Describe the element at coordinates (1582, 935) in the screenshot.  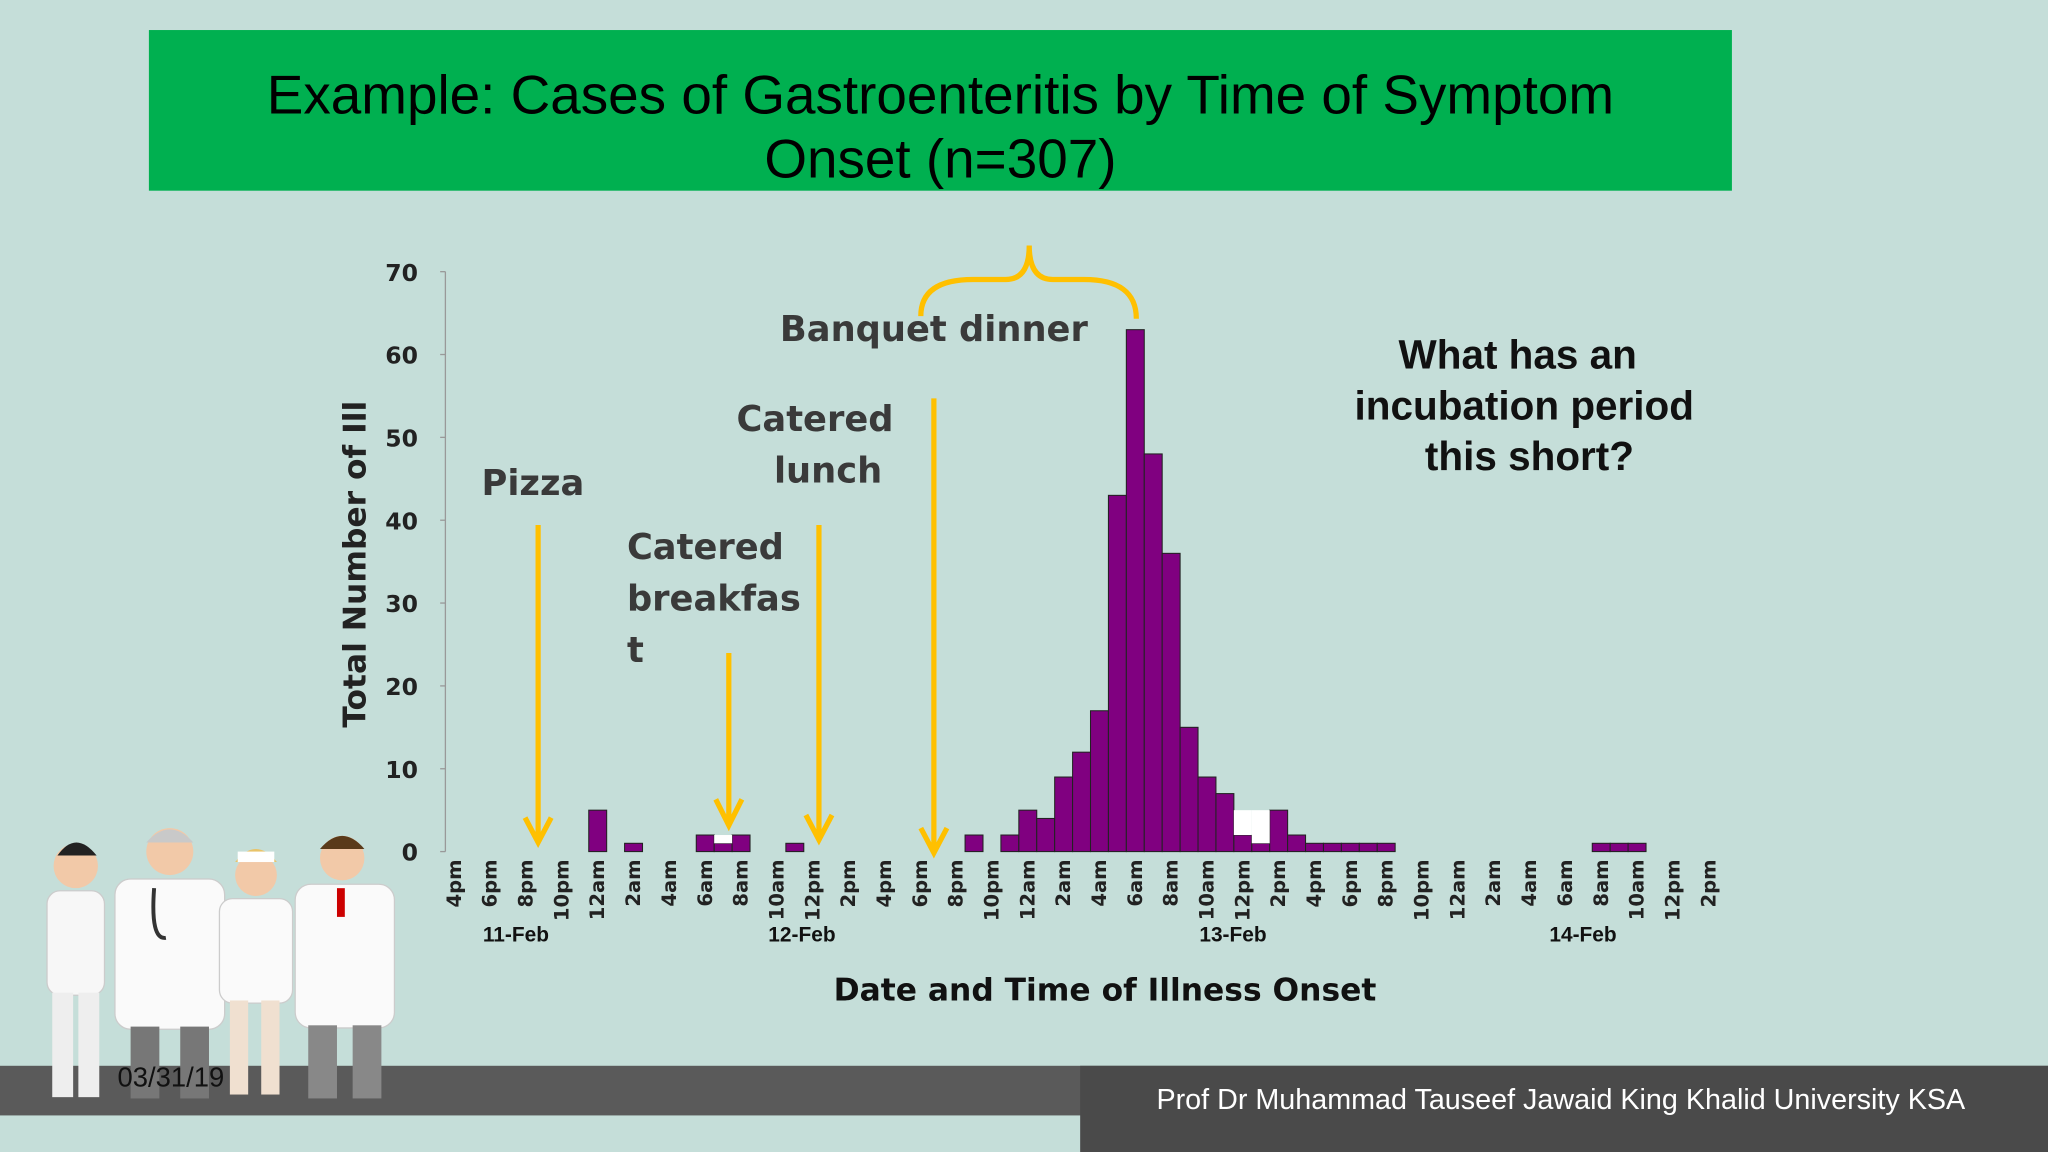
I see `date-label: 14-Feb` at that location.